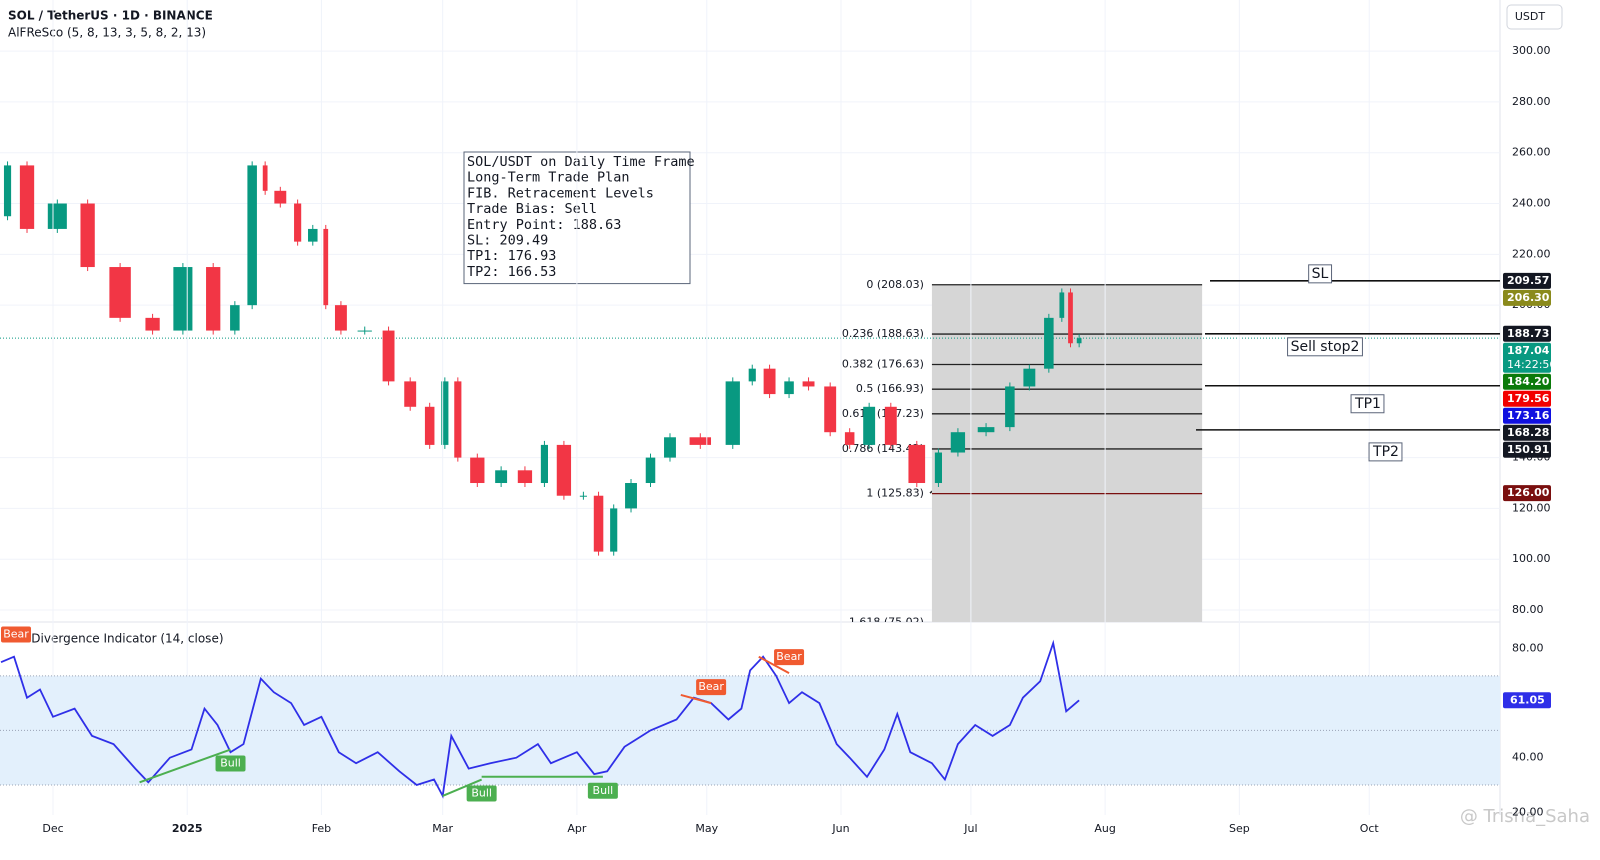  What do you see at coordinates (1530, 16) in the screenshot?
I see `currency: USDT` at bounding box center [1530, 16].